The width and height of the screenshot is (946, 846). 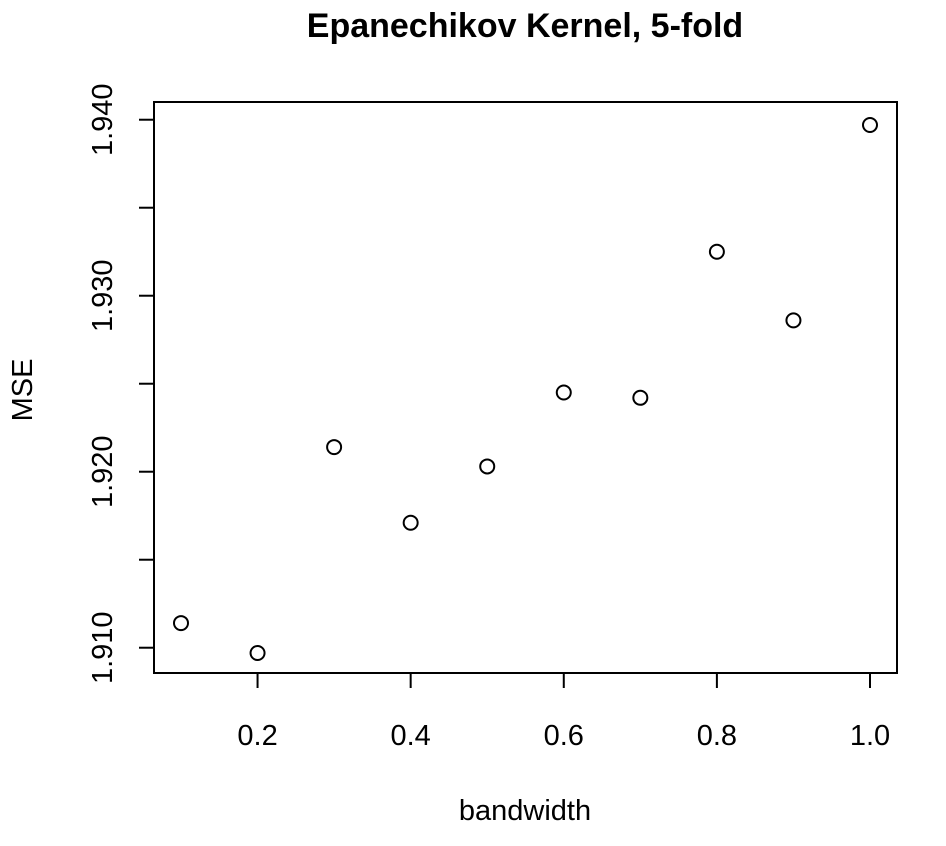 What do you see at coordinates (411, 736) in the screenshot?
I see `x-tick-label: 0.4` at bounding box center [411, 736].